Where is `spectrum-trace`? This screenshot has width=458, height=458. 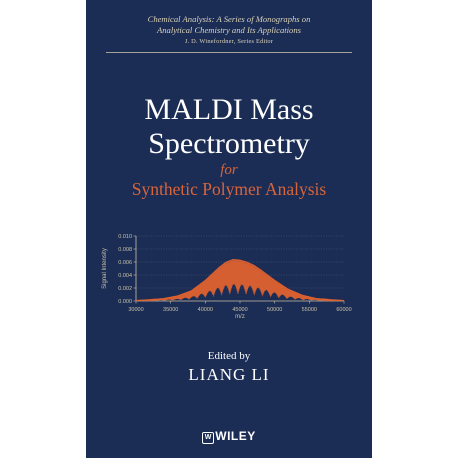 spectrum-trace is located at coordinates (240, 280).